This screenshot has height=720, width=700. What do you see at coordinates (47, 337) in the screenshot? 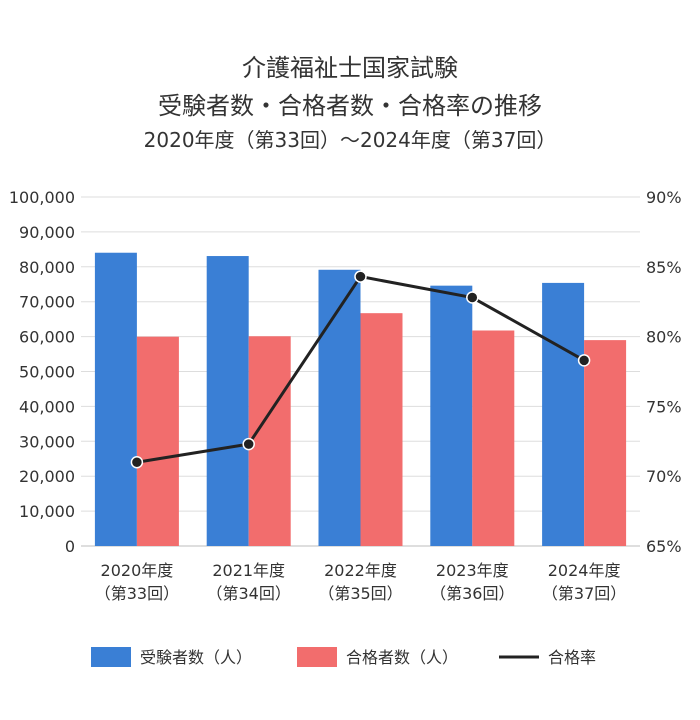
I see `y-left-tick-label: 60,000` at bounding box center [47, 337].